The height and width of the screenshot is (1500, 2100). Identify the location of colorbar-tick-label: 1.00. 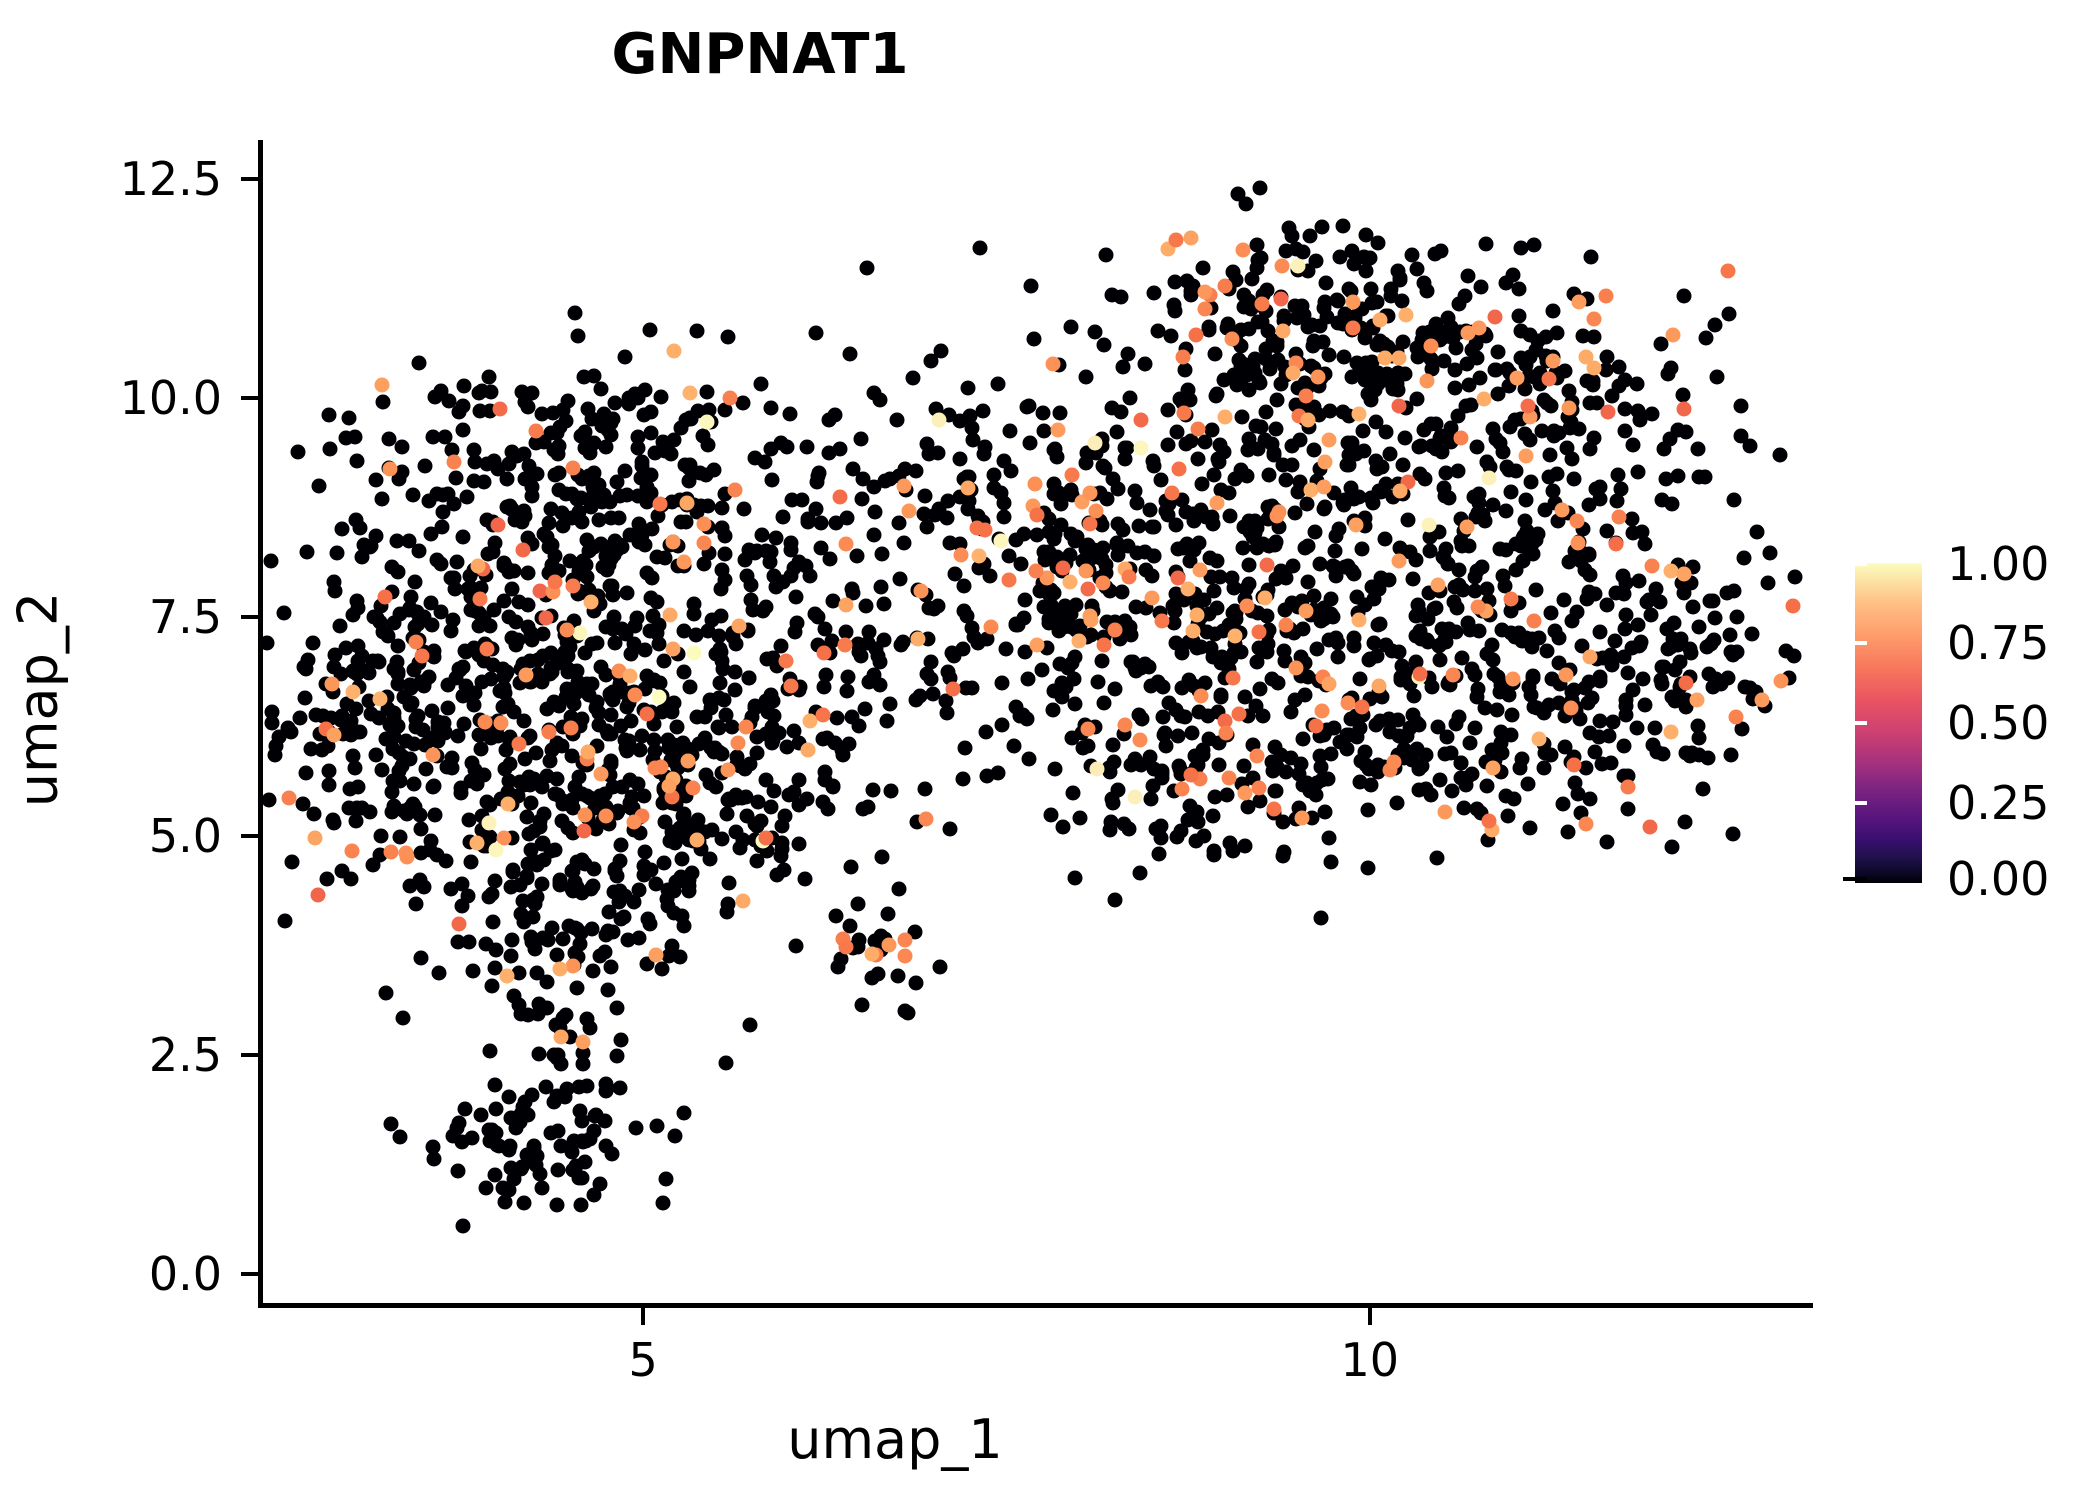
(1998, 564).